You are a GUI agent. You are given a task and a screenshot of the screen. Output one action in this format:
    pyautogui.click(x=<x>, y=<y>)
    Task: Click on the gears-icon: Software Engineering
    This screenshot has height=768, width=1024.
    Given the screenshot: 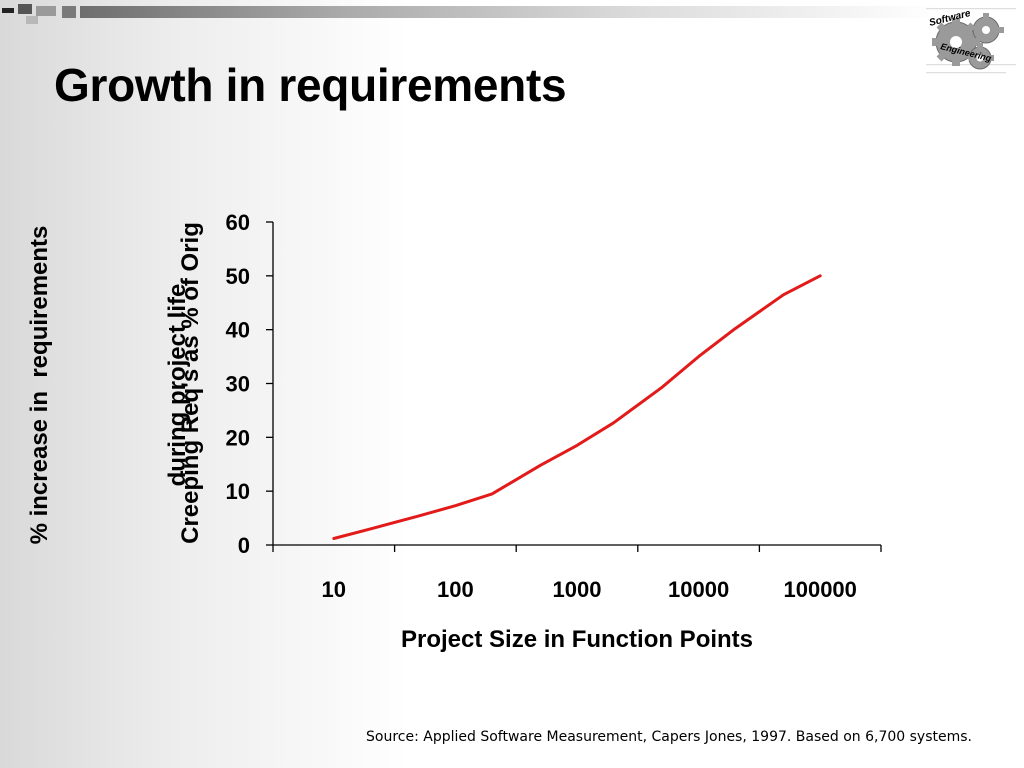 What is the action you would take?
    pyautogui.click(x=971, y=41)
    